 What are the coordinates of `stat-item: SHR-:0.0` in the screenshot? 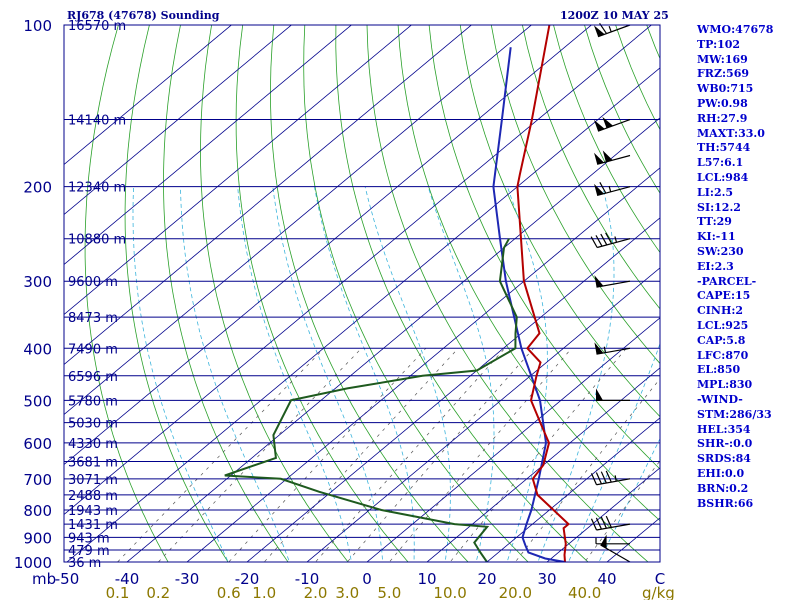 It's located at (725, 444).